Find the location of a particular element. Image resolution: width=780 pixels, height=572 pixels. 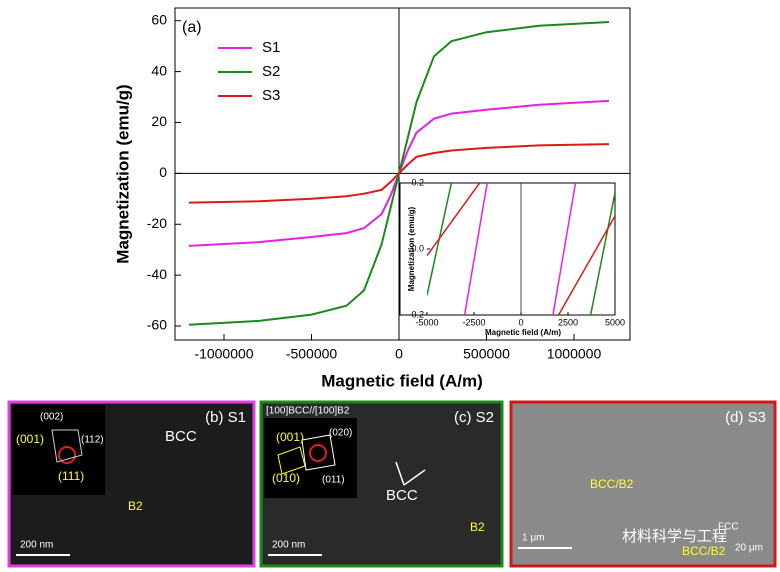

label: [100]BCC//[100]B2 is located at coordinates (308, 411).